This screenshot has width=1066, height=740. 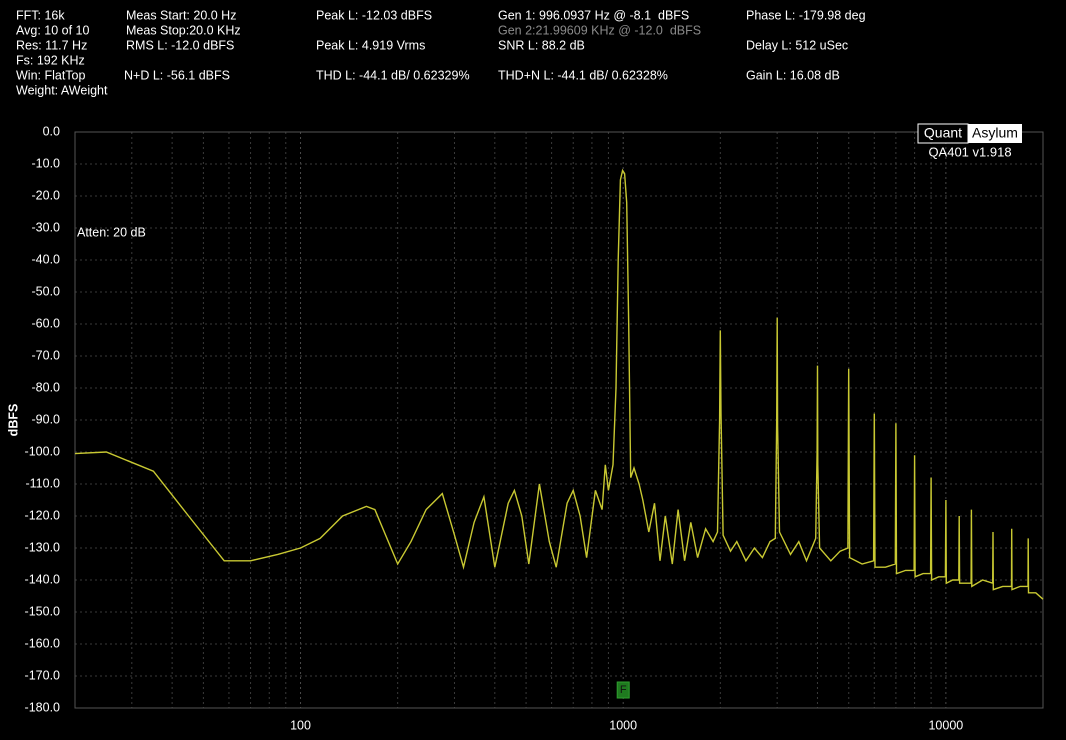 What do you see at coordinates (599, 30) in the screenshot?
I see `readout: Gen 2:21.99609 KHz @ -12.0 dBFS` at bounding box center [599, 30].